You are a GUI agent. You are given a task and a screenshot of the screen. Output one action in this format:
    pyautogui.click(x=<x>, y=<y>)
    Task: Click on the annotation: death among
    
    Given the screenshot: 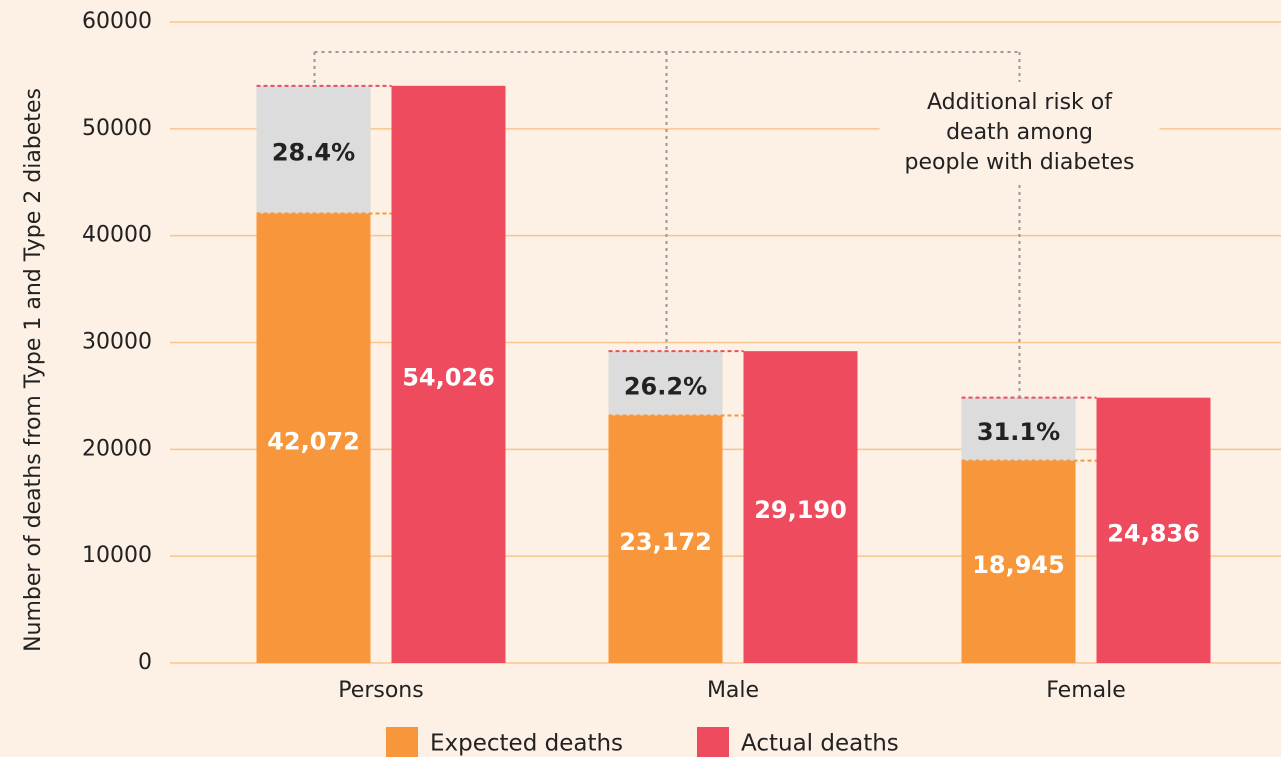 What is the action you would take?
    pyautogui.click(x=1019, y=132)
    